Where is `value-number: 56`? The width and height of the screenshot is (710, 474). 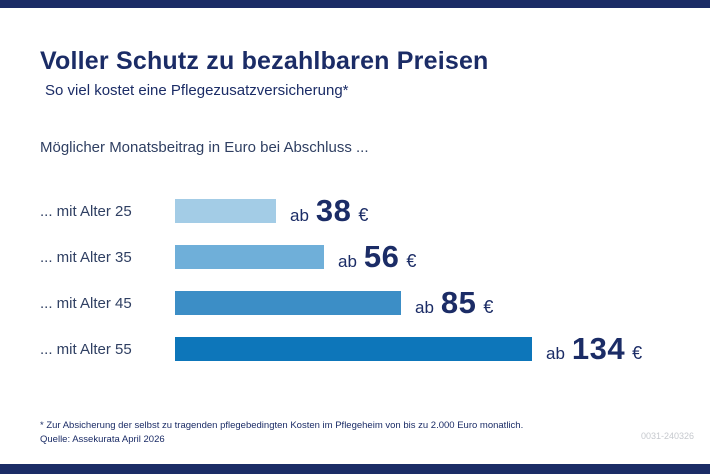
value-number: 56 is located at coordinates (381, 256).